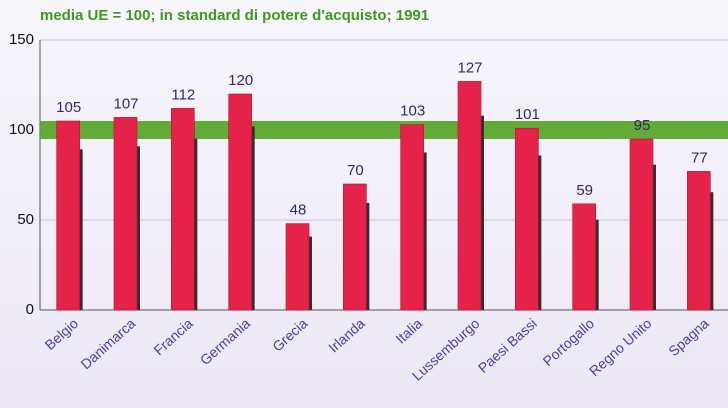 The image size is (728, 408). I want to click on value-label: 107, so click(125, 103).